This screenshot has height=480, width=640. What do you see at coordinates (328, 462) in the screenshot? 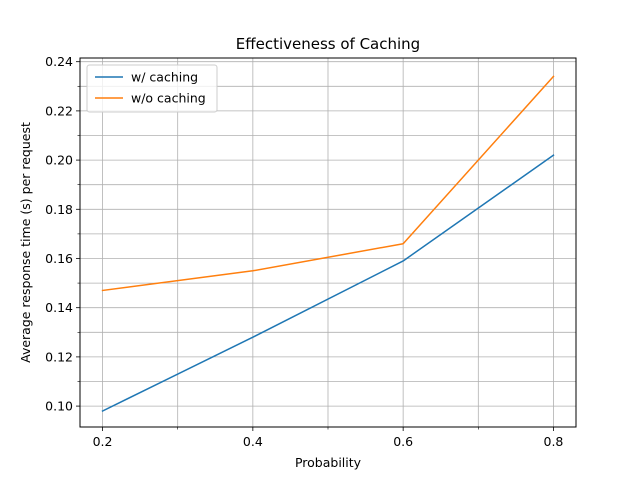
I see `x-axis-label: Probability` at bounding box center [328, 462].